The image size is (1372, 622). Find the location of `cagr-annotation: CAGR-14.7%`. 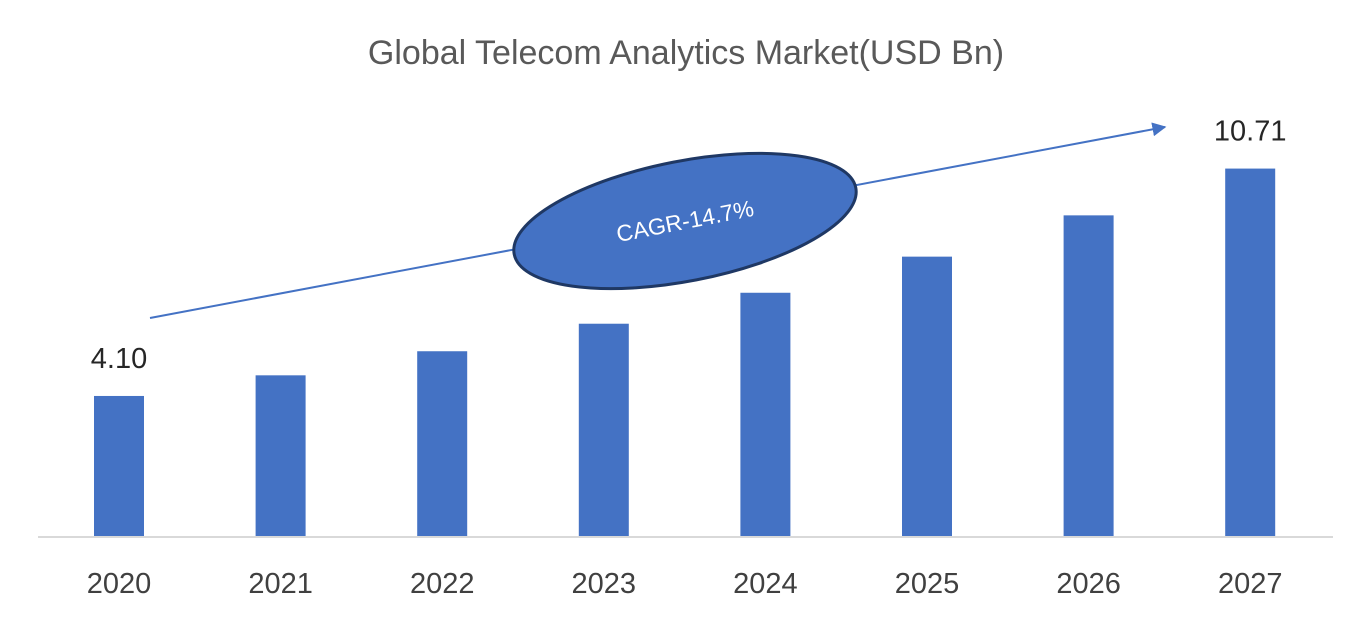

cagr-annotation: CAGR-14.7% is located at coordinates (685, 221).